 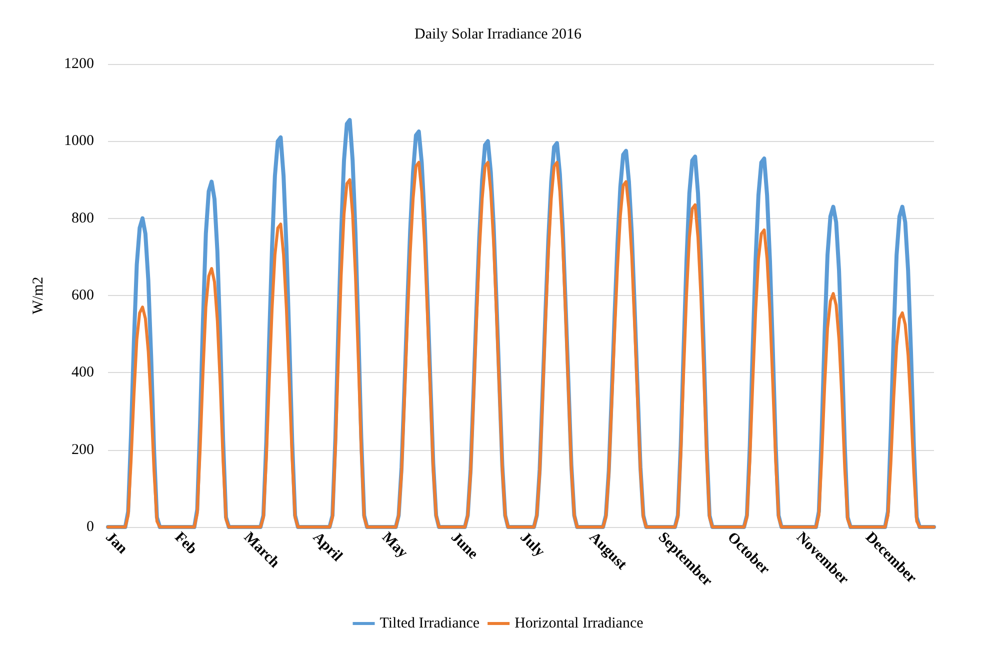 What do you see at coordinates (430, 624) in the screenshot?
I see `legend-label: Tilted Irradiance` at bounding box center [430, 624].